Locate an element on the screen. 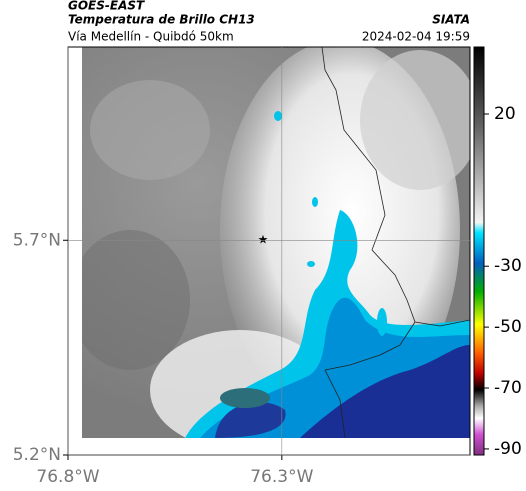 The height and width of the screenshot is (491, 526). city-marker: ★ is located at coordinates (263, 240).